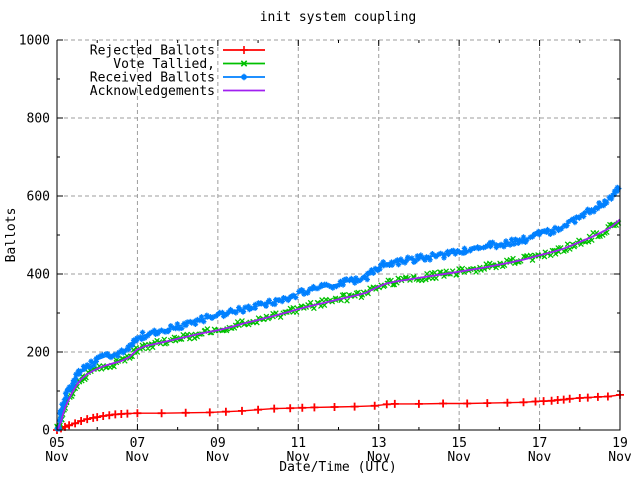 Image resolution: width=640 pixels, height=480 pixels. What do you see at coordinates (337, 467) in the screenshot?
I see `x-axis-title: Date/Time (UTC)` at bounding box center [337, 467].